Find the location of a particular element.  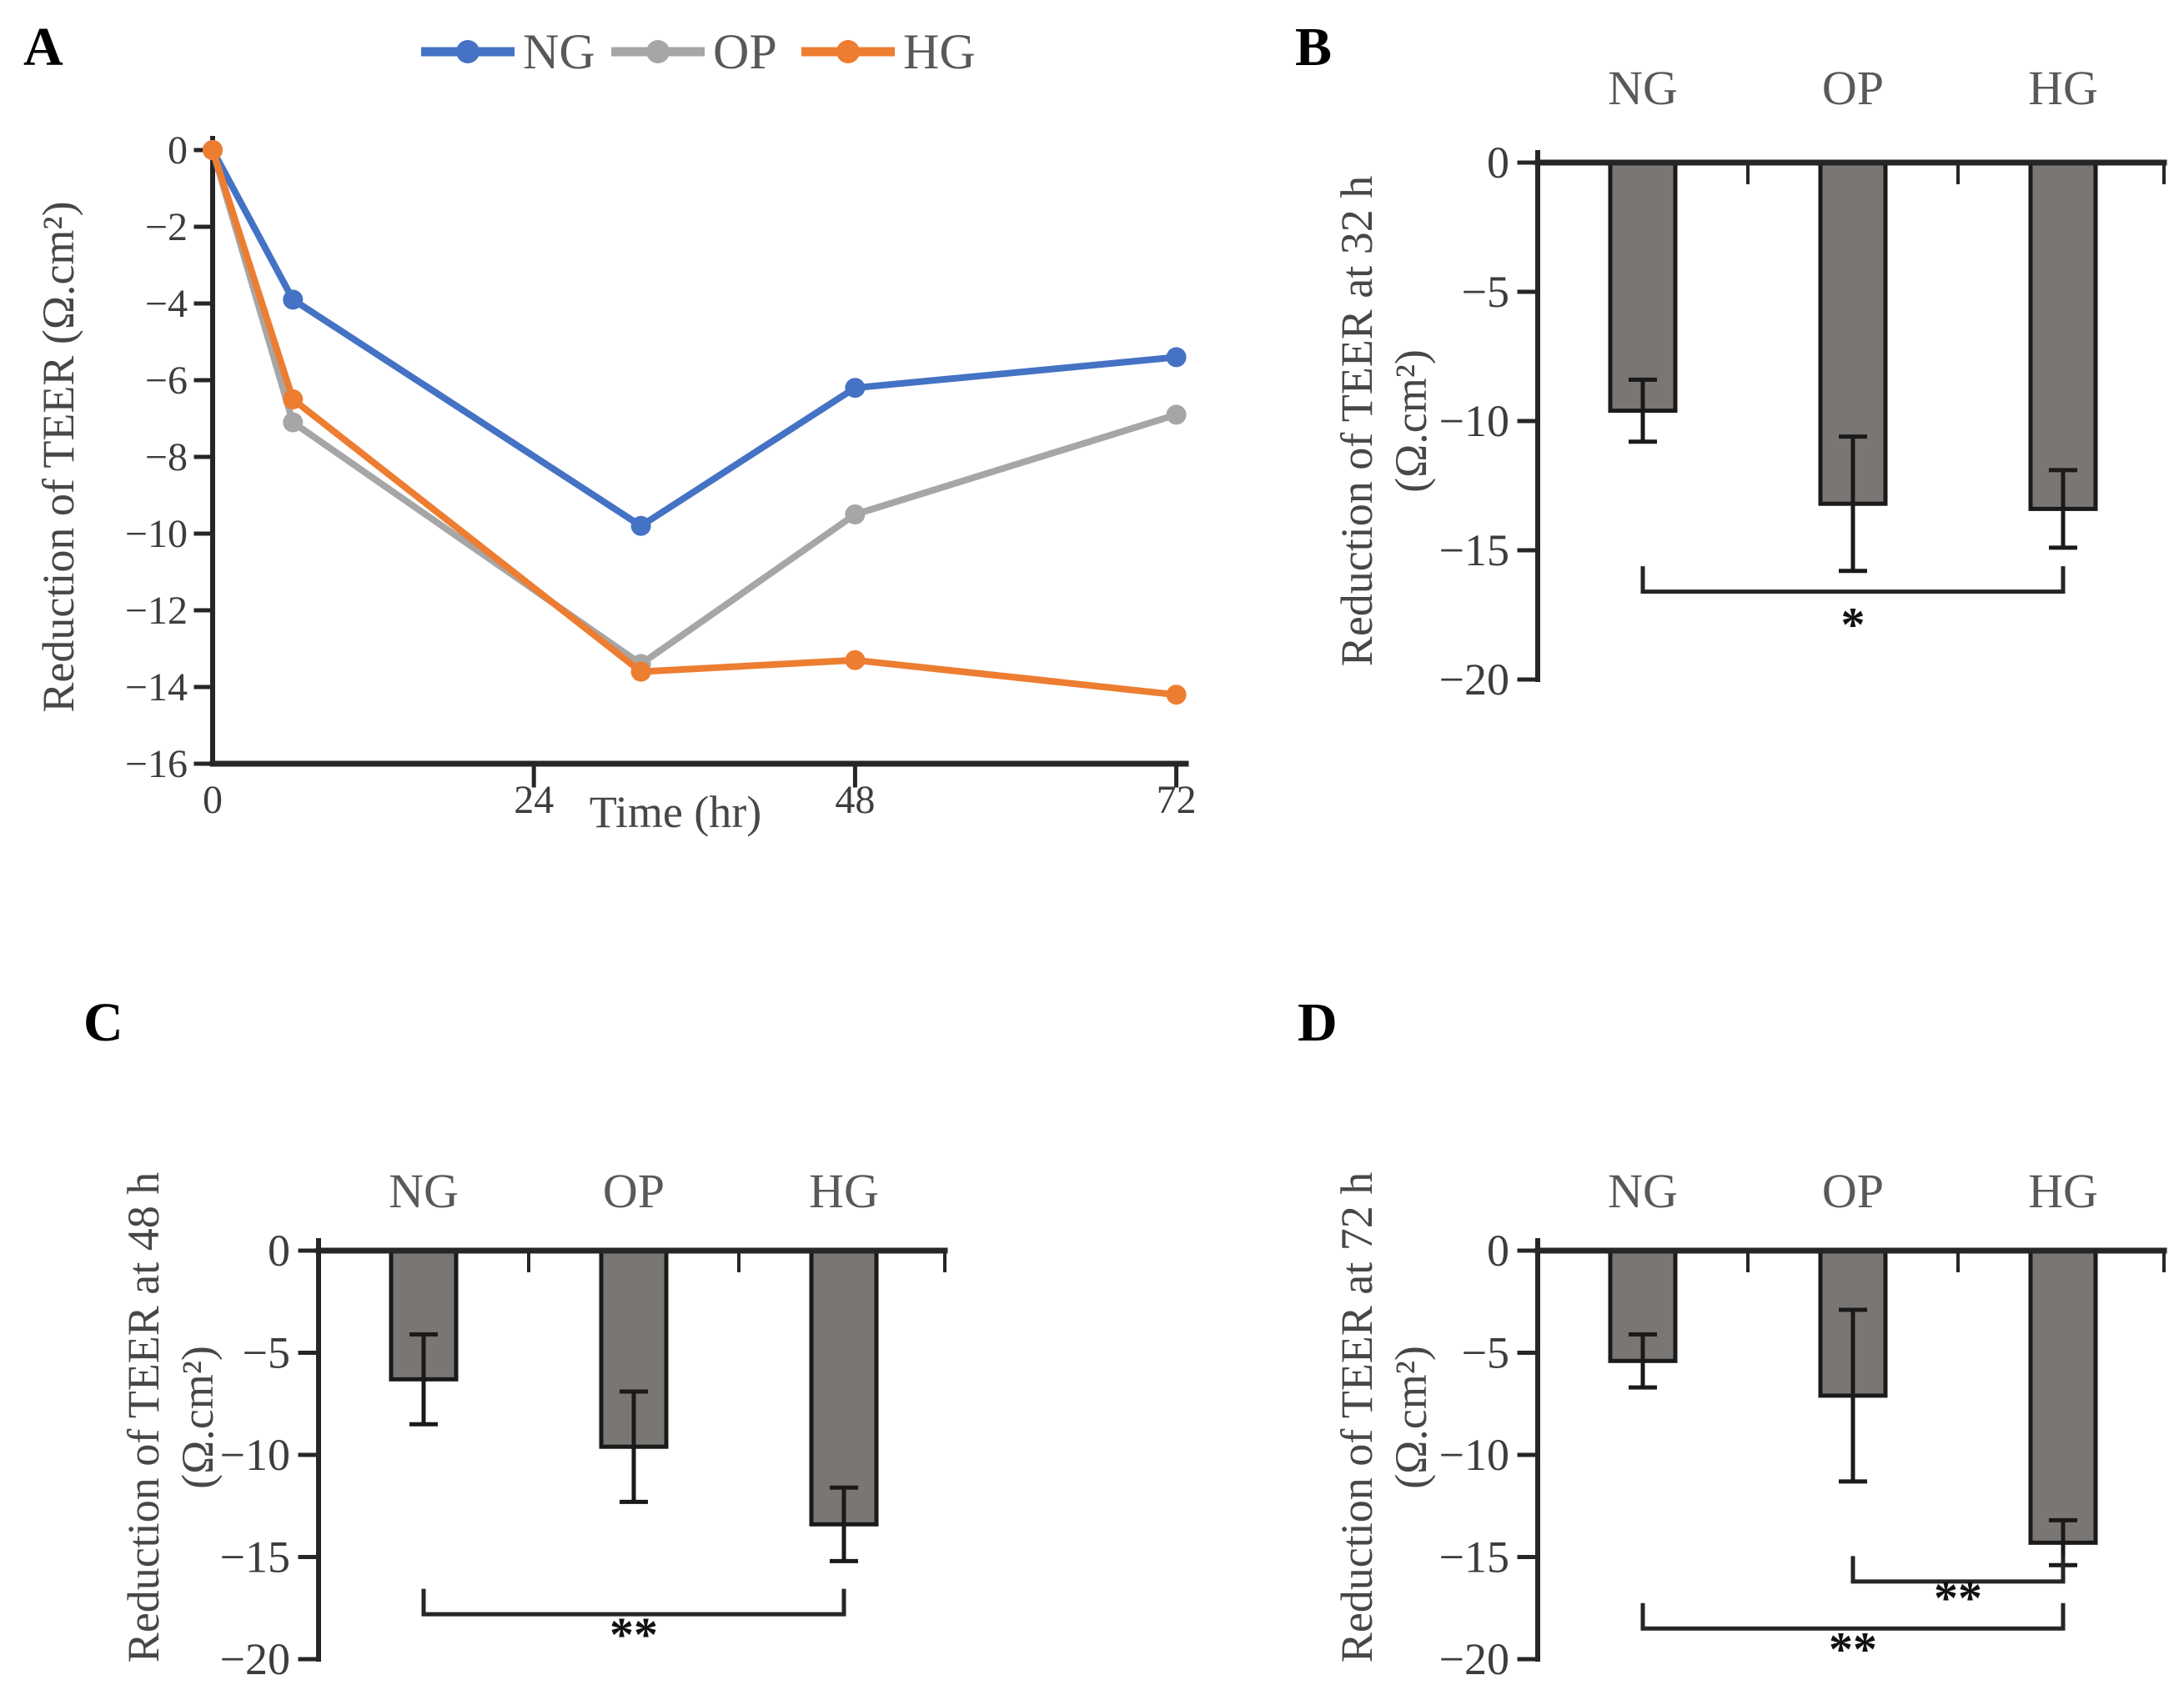

panel-c-y-axis-title-line1: Reduction of TEER at 48 h is located at coordinates (143, 1417).